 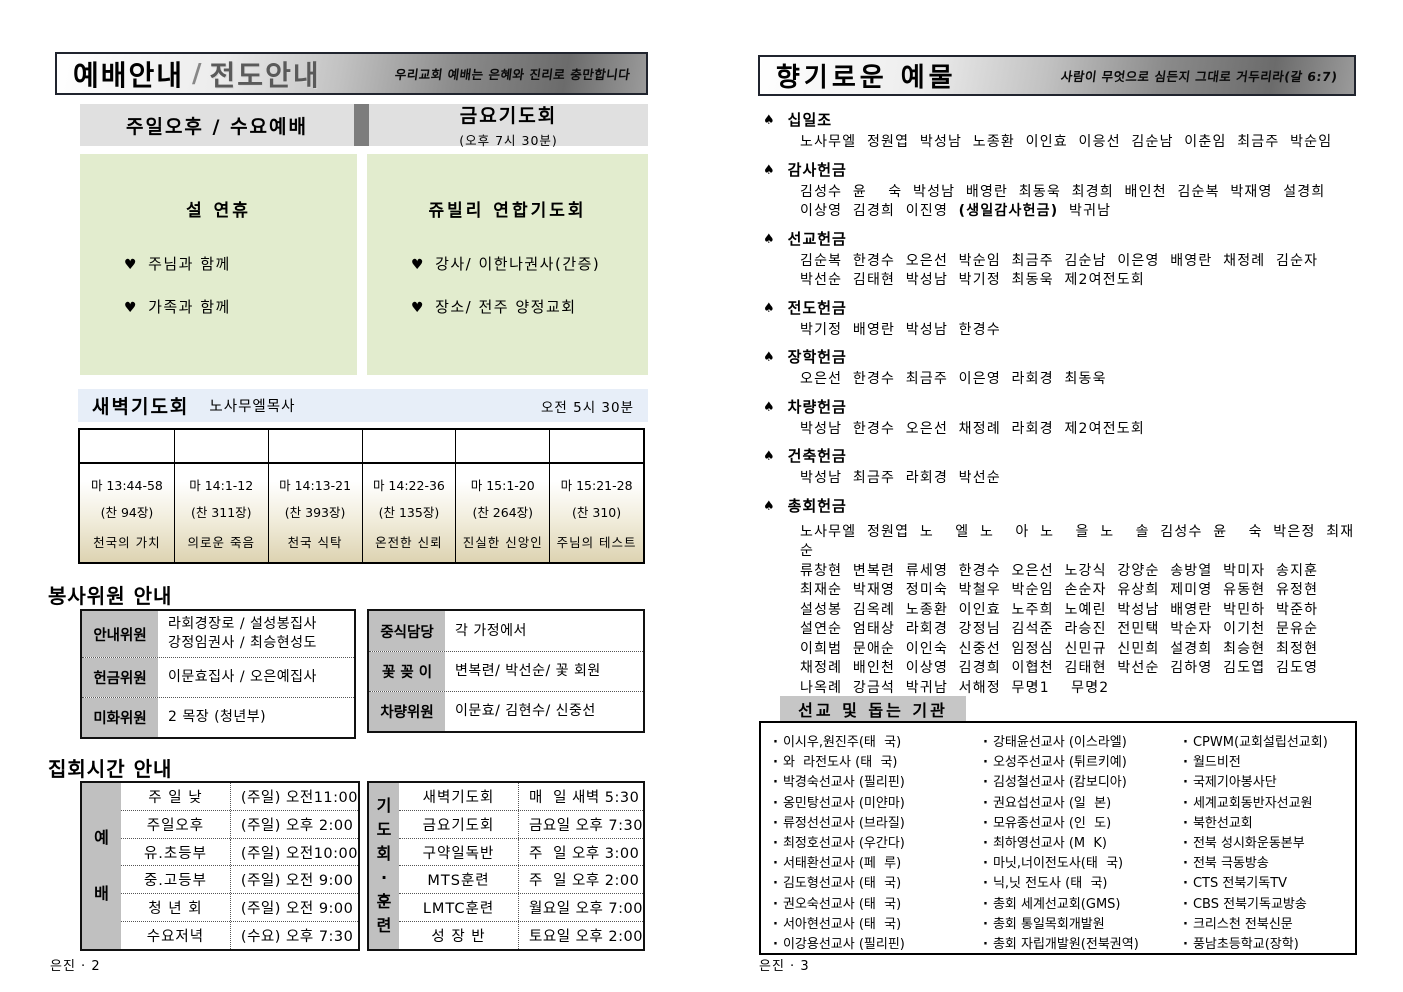 I want to click on notice-items: ♥ 주님과 함께 ♥ 가족과 함께, so click(x=240, y=285).